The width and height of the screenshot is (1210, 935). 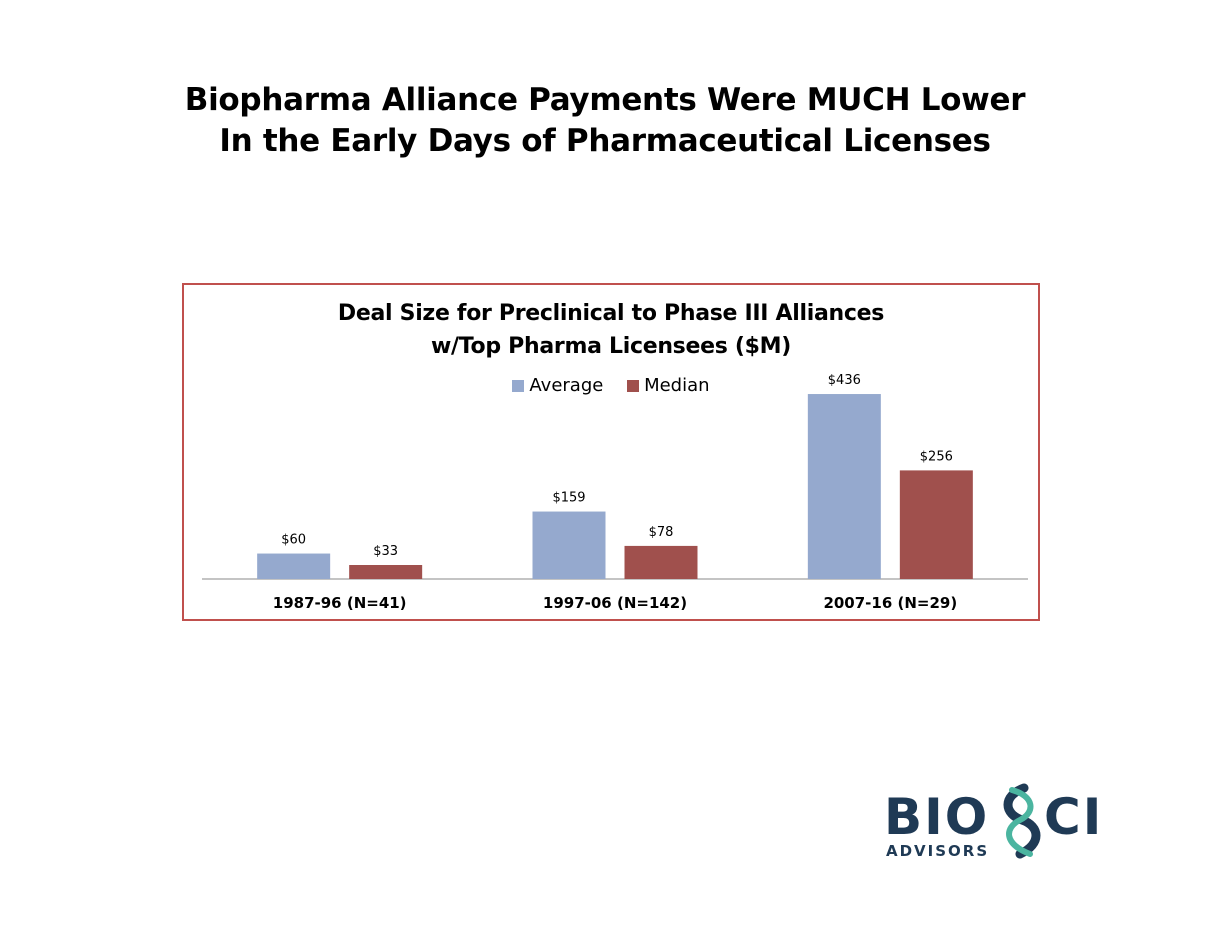 What do you see at coordinates (844, 380) in the screenshot?
I see `data-label-average-3: $436` at bounding box center [844, 380].